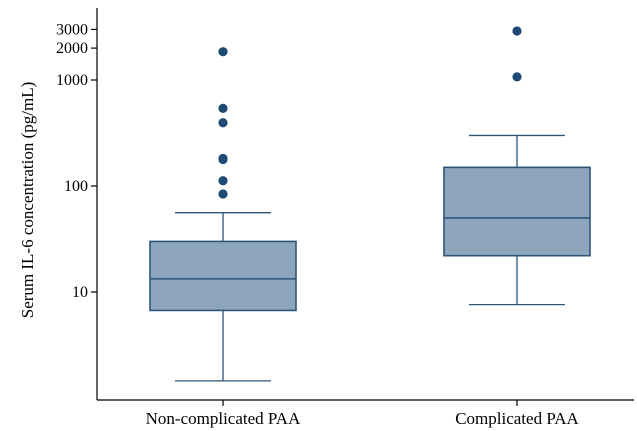 The image size is (637, 431). I want to click on x-tick-label: Non-complicated PAA, so click(223, 418).